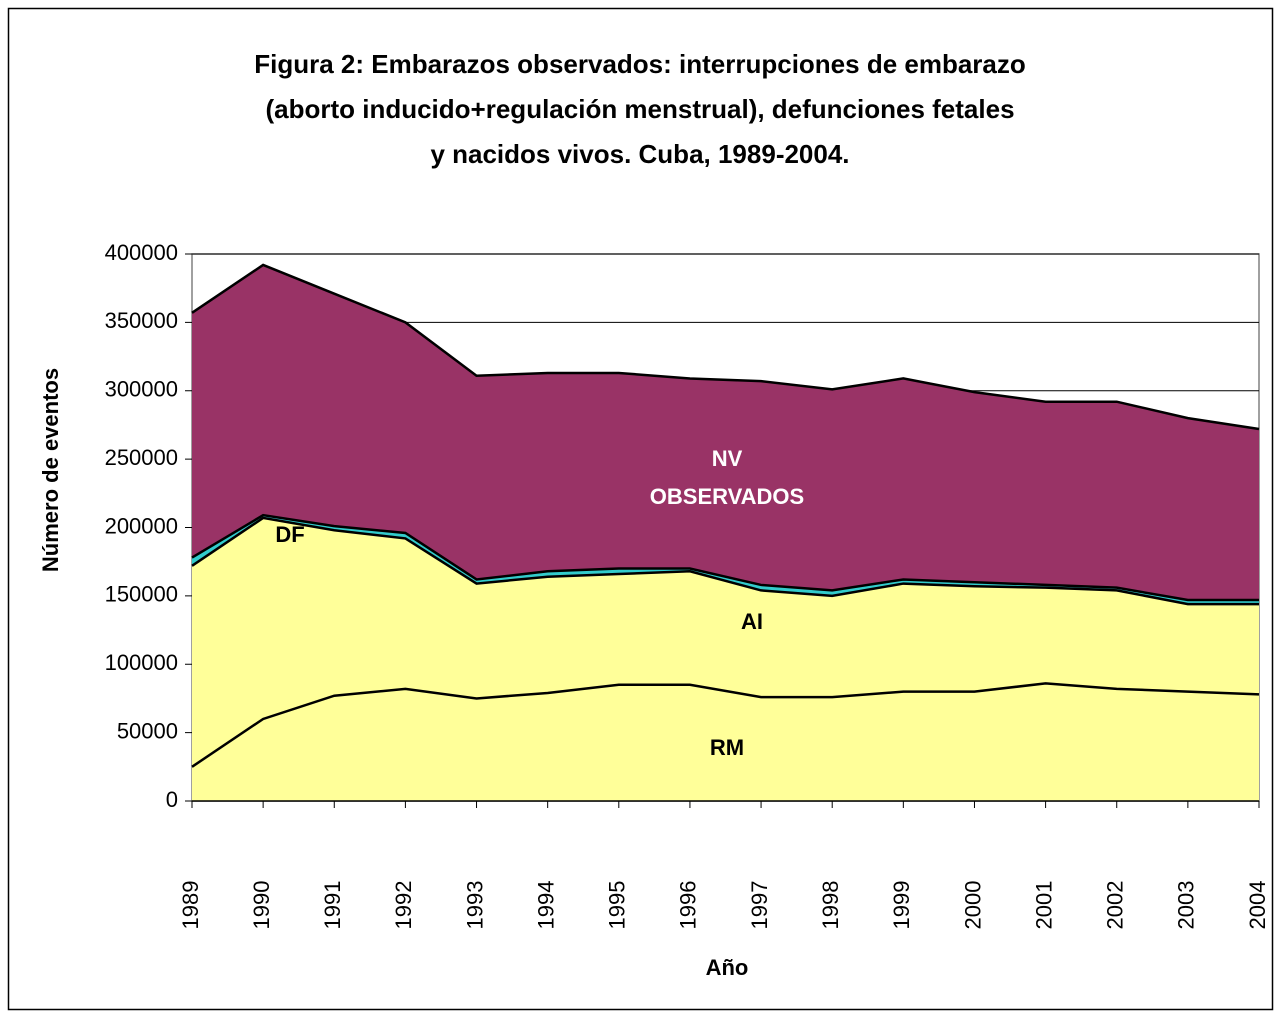 The width and height of the screenshot is (1281, 1017). Describe the element at coordinates (190, 905) in the screenshot. I see `x-tick-label: 1989` at that location.